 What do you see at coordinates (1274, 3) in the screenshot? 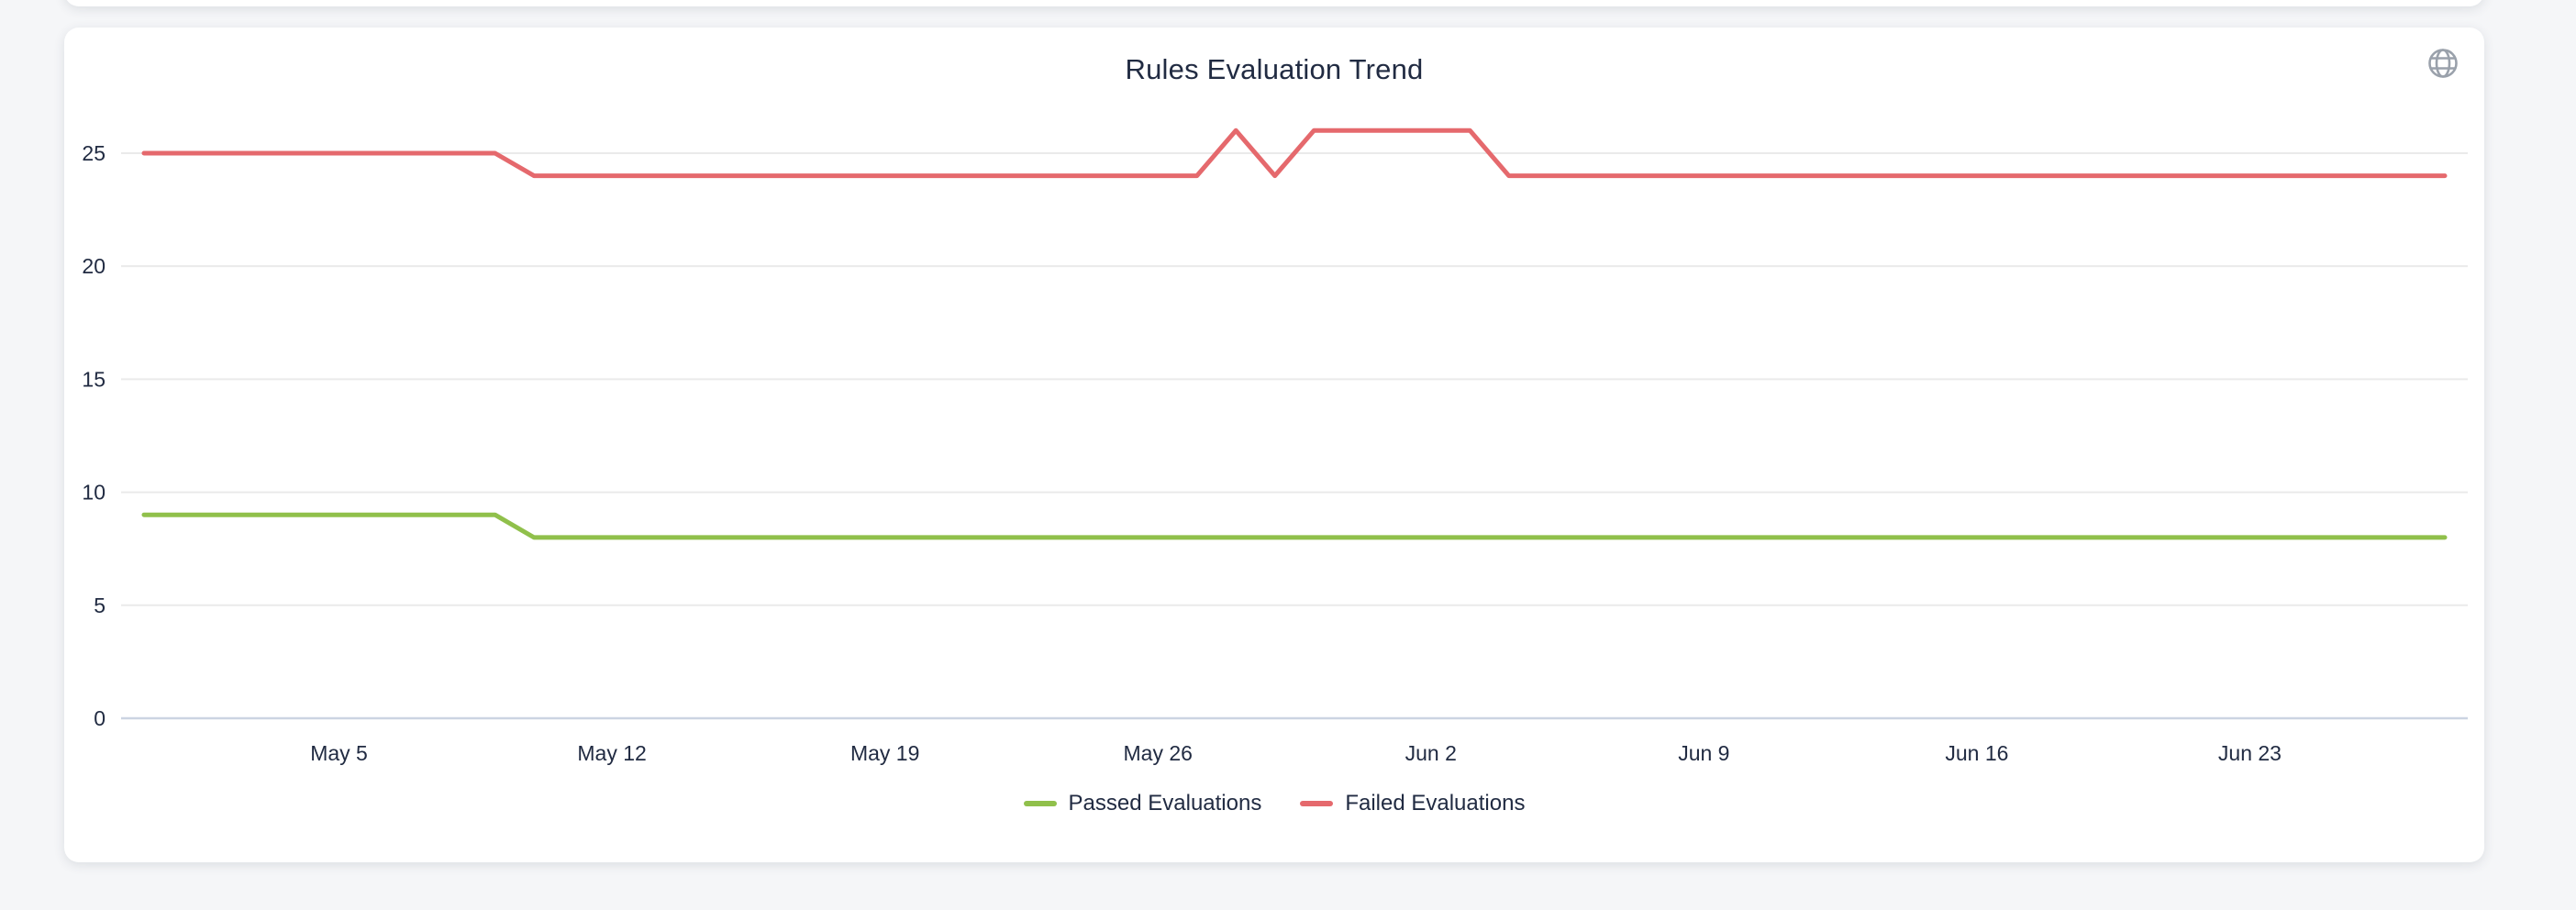
I see `previous-card-edge` at bounding box center [1274, 3].